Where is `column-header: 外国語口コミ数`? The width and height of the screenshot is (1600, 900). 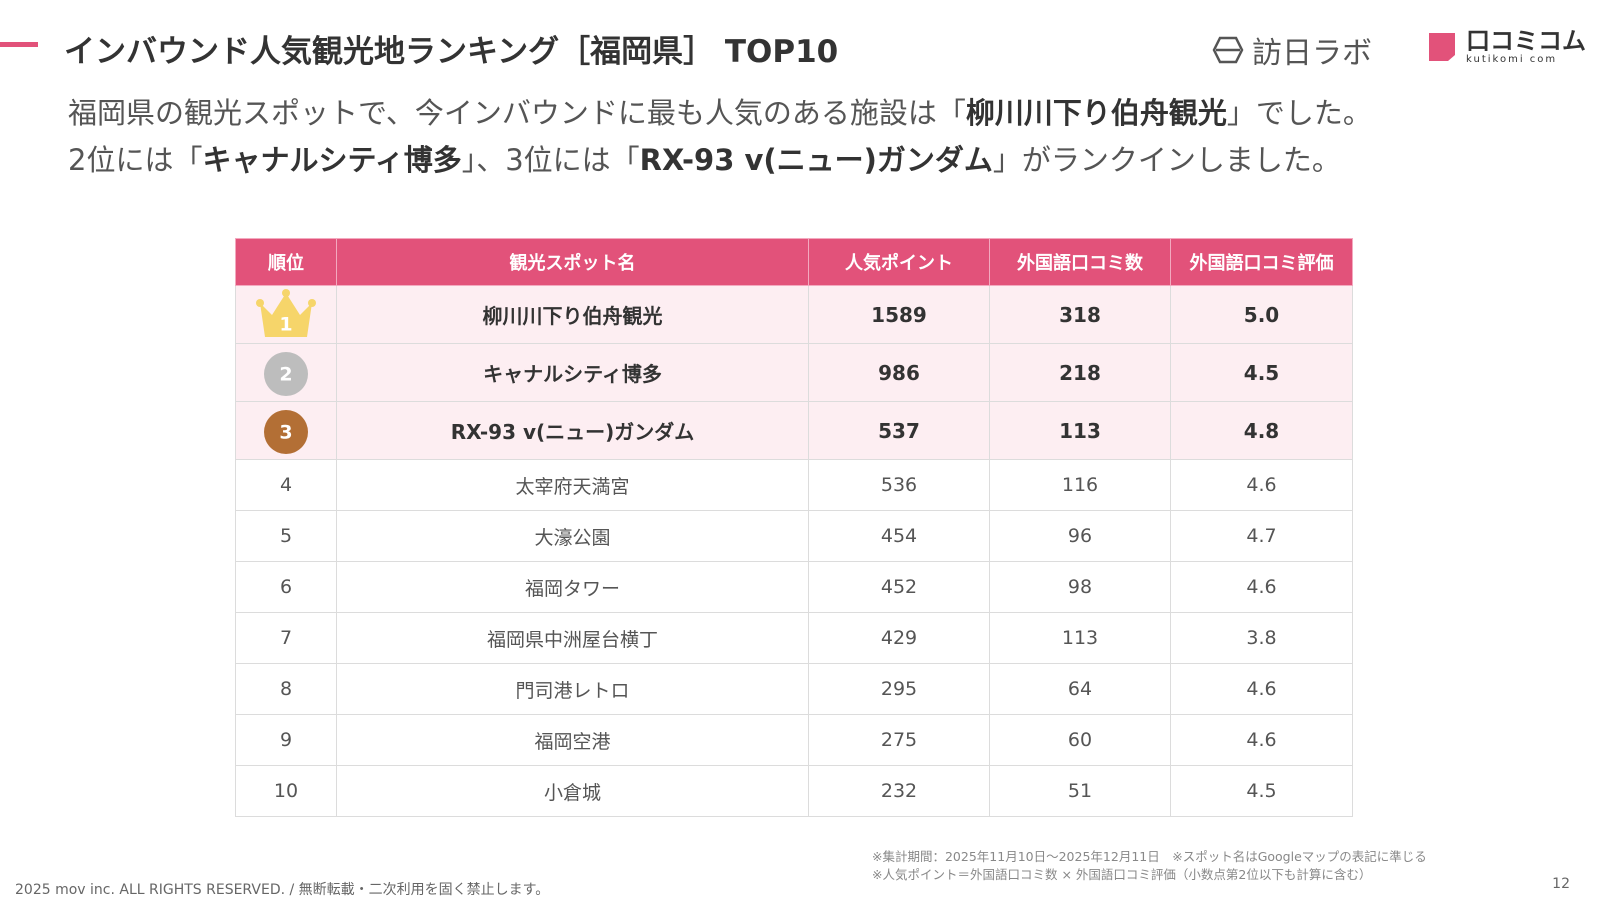
column-header: 外国語口コミ数 is located at coordinates (1080, 262).